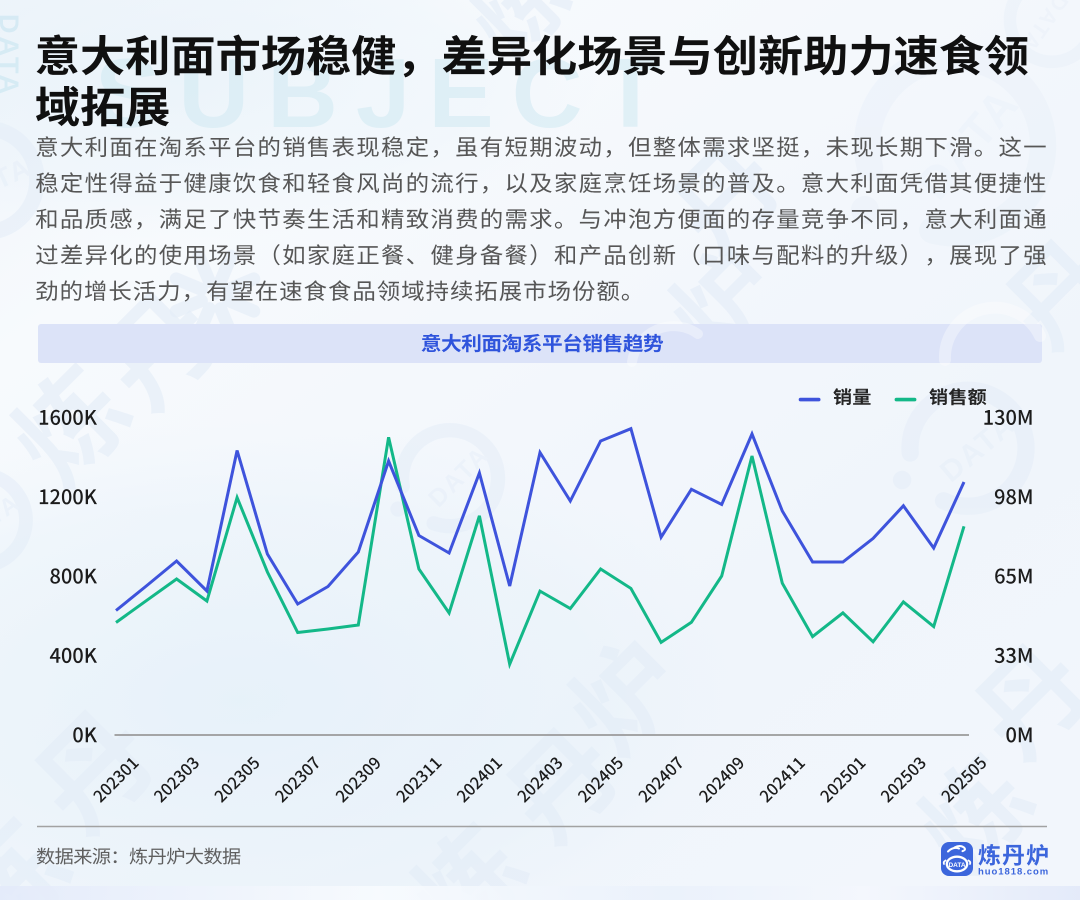 This screenshot has height=900, width=1080. Describe the element at coordinates (386, 93) in the screenshot. I see `svg-text: SUBJECT` at that location.